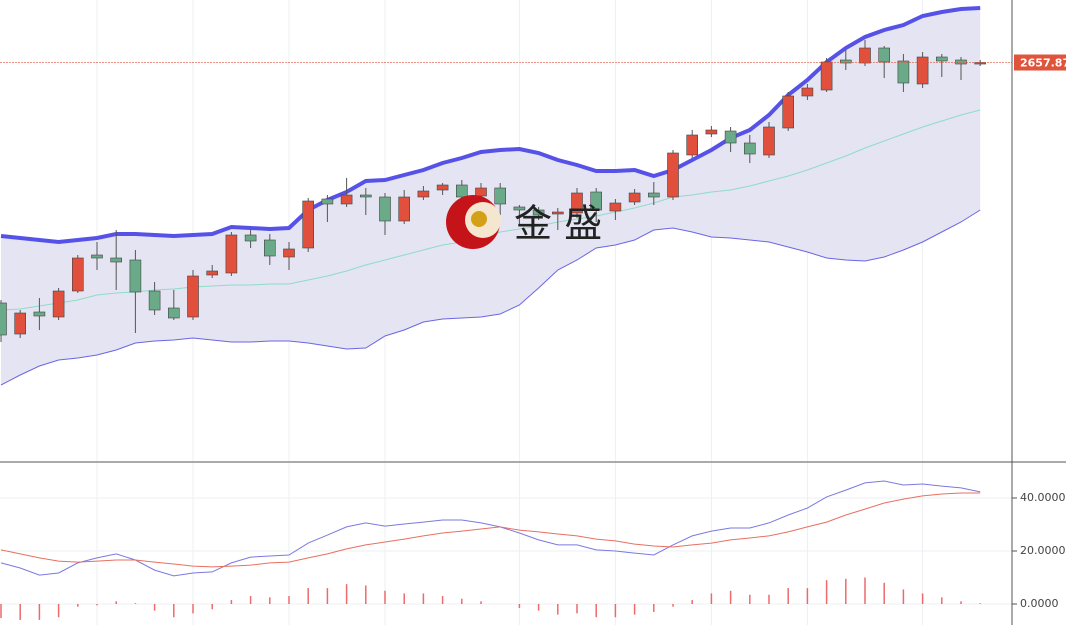 This screenshot has height=625, width=1066. I want to click on y-tick-label: 0.0000, so click(1039, 603).